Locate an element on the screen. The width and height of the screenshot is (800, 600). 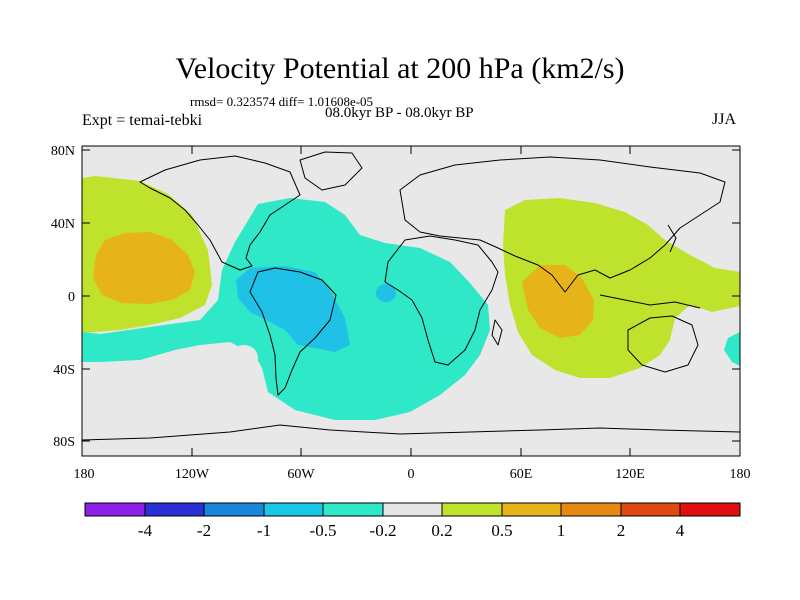
lat-label: 80N is located at coordinates (63, 151).